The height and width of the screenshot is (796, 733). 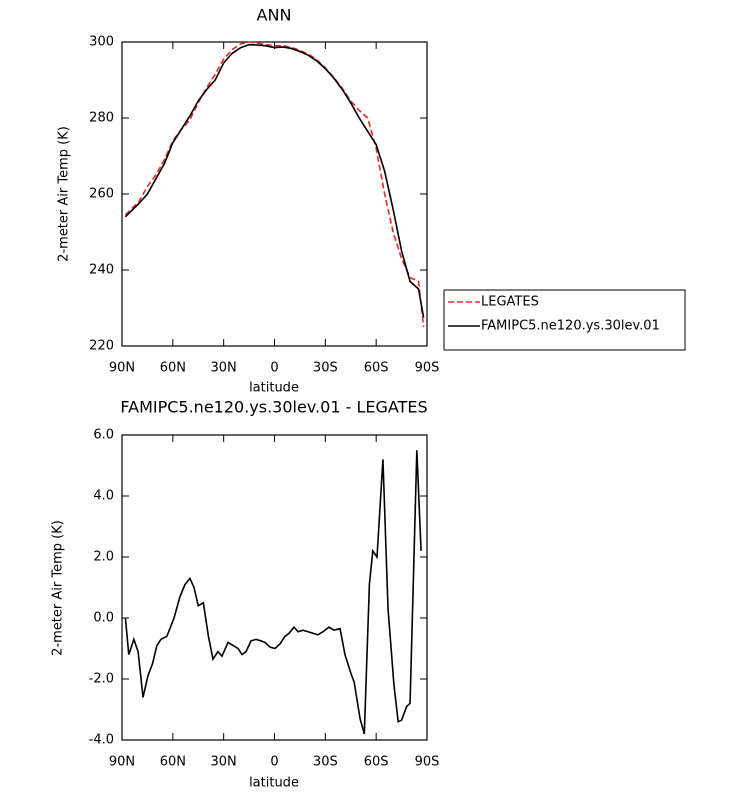 What do you see at coordinates (103, 557) in the screenshot?
I see `y-tick-label: 2.0` at bounding box center [103, 557].